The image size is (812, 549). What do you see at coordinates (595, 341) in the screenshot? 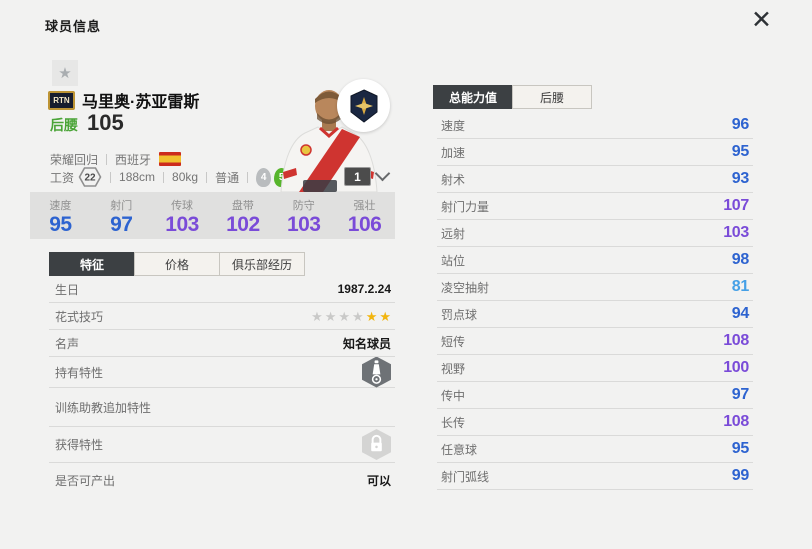
I see `ability-row: 短传 108` at bounding box center [595, 341].